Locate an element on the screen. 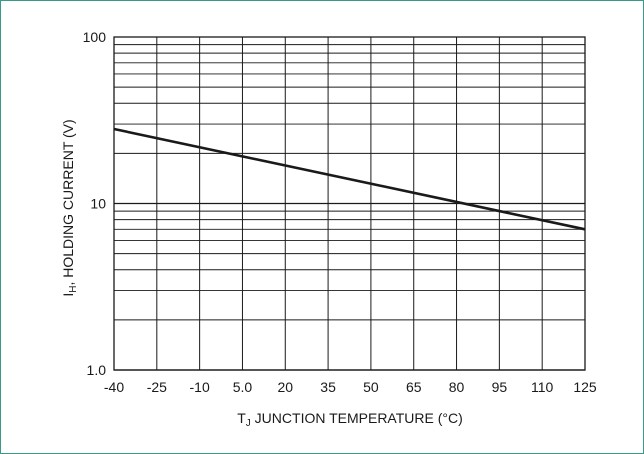 The image size is (644, 454). x-tick-label: 65 is located at coordinates (414, 387).